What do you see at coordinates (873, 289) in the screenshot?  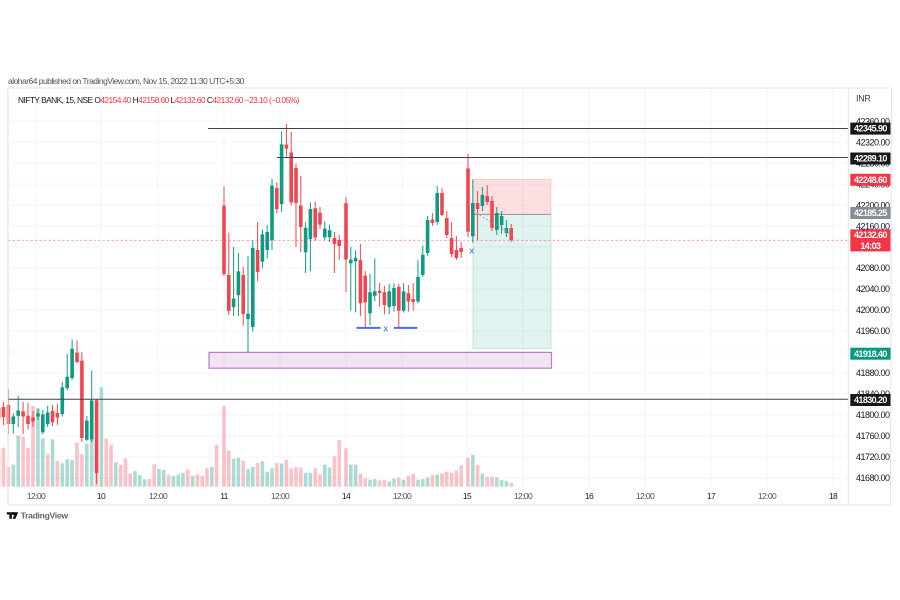 I see `svg-text: 42040.00` at bounding box center [873, 289].